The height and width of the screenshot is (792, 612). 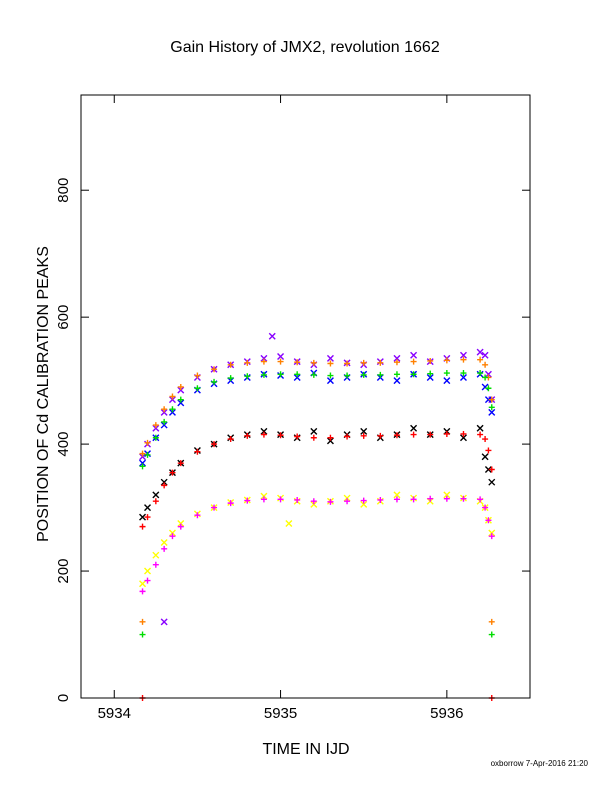 I want to click on series-1-points, so click(x=317, y=418).